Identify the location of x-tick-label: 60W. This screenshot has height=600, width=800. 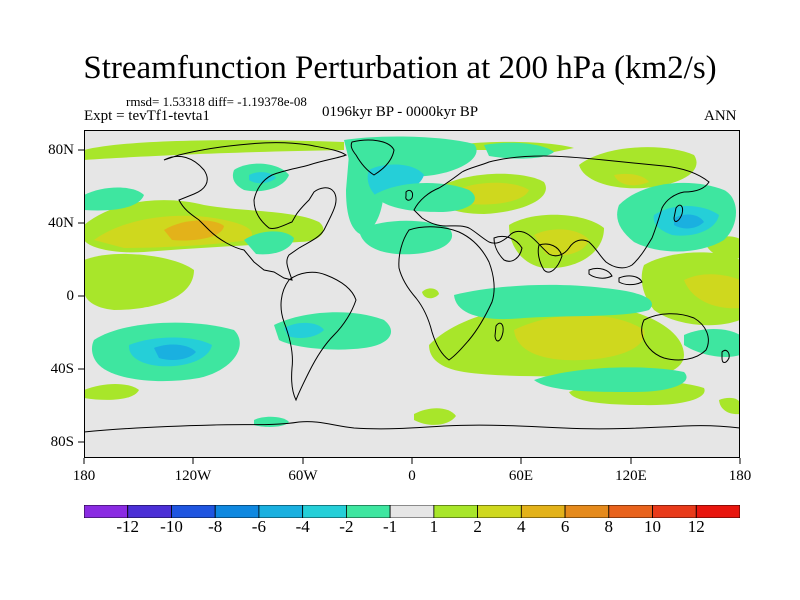
(303, 476).